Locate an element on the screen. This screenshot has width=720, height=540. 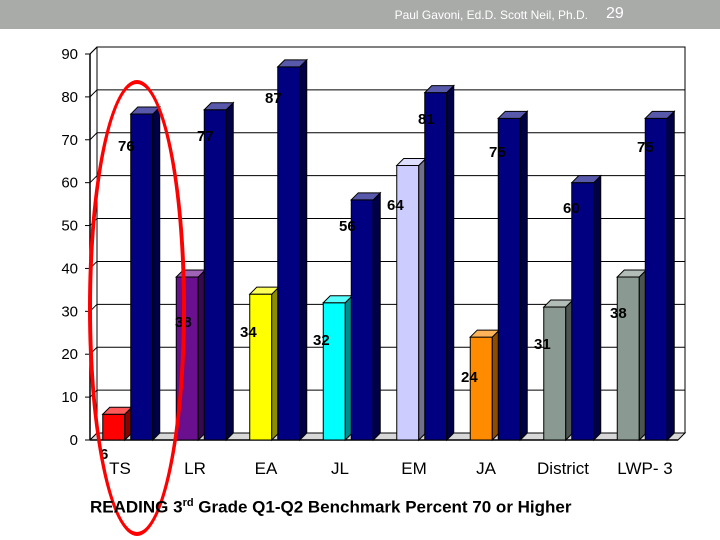
bar-q2-7-top is located at coordinates (660, 114).